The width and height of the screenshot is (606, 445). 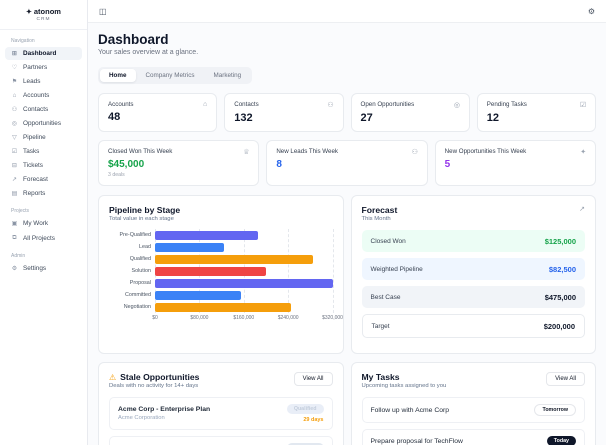 I want to click on chart-bar-committed, so click(x=198, y=295).